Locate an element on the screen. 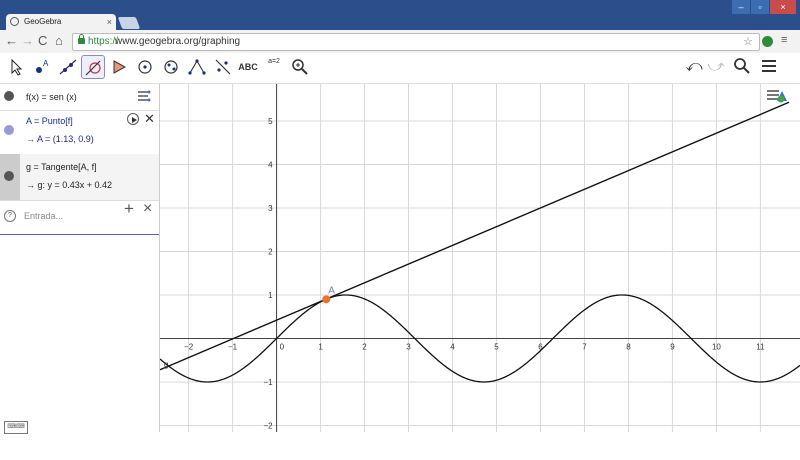 Image resolution: width=800 pixels, height=460 pixels. reflect-tool-button is located at coordinates (223, 67).